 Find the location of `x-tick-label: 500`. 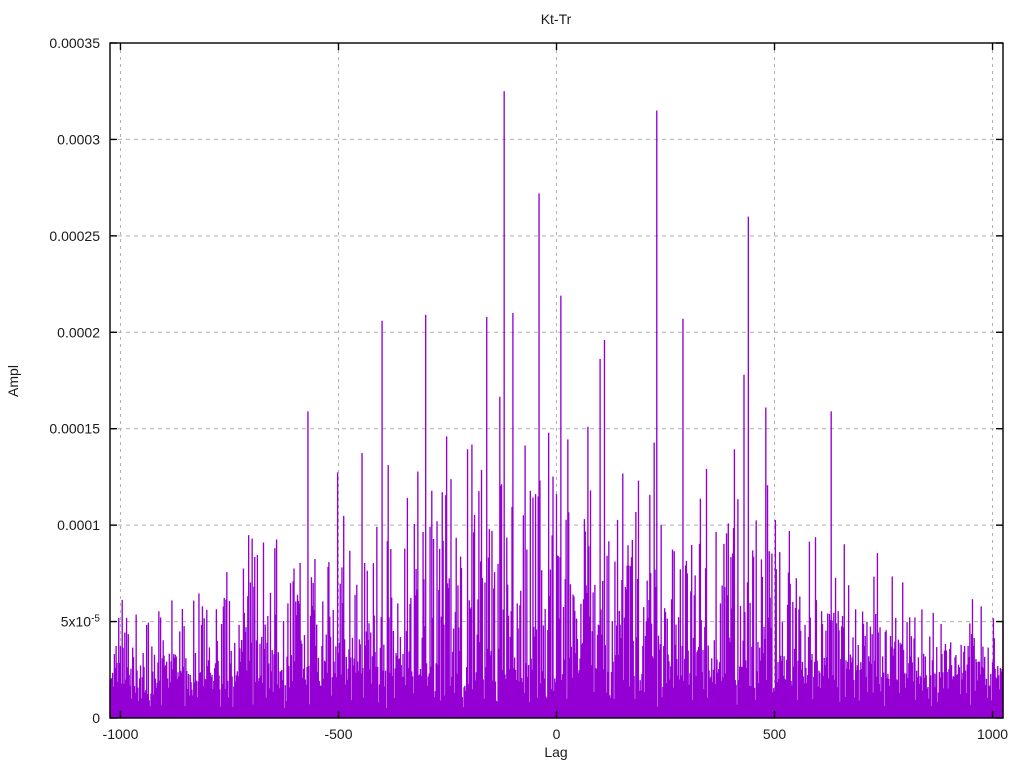

x-tick-label: 500 is located at coordinates (775, 734).